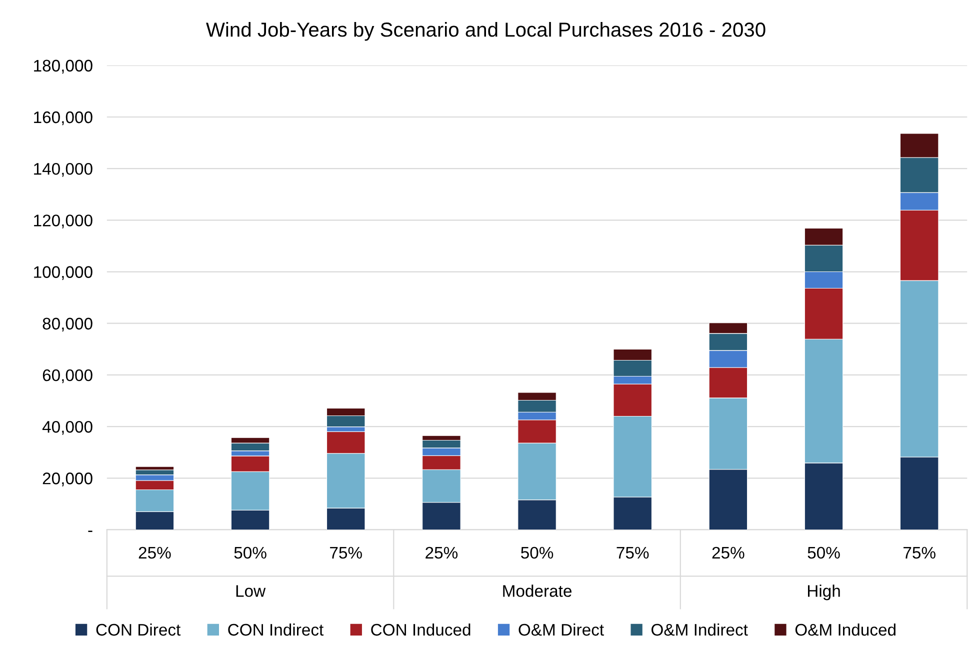 The width and height of the screenshot is (972, 654). What do you see at coordinates (67, 376) in the screenshot?
I see `y-tick-label: 60,000` at bounding box center [67, 376].